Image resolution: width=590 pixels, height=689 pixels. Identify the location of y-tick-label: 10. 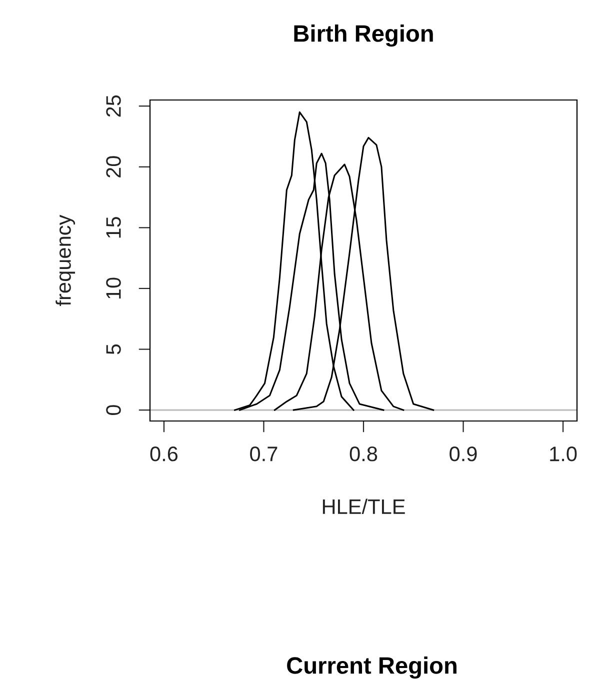
(113, 288).